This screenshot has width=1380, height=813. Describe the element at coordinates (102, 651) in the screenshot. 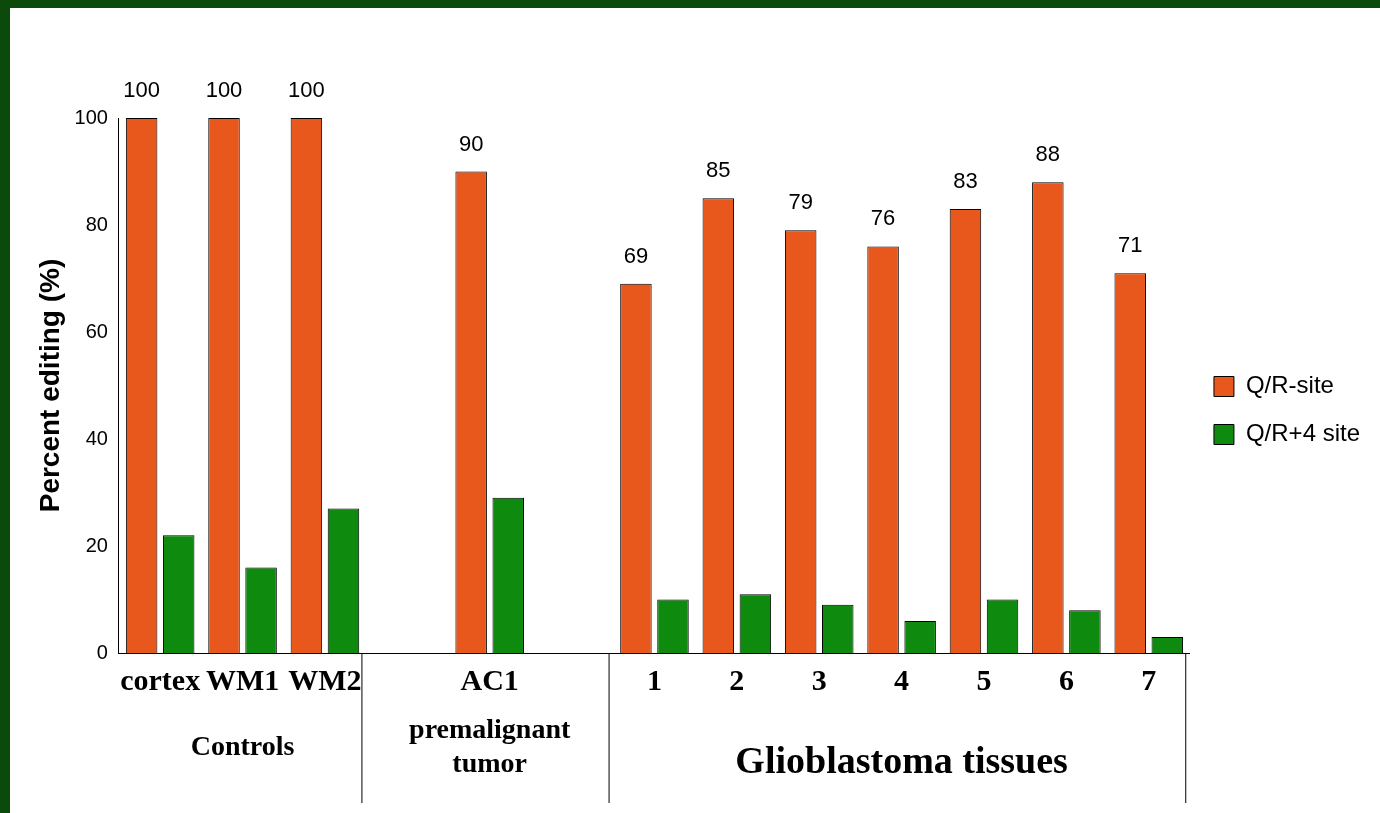

I see `y-tick-label: 0` at that location.